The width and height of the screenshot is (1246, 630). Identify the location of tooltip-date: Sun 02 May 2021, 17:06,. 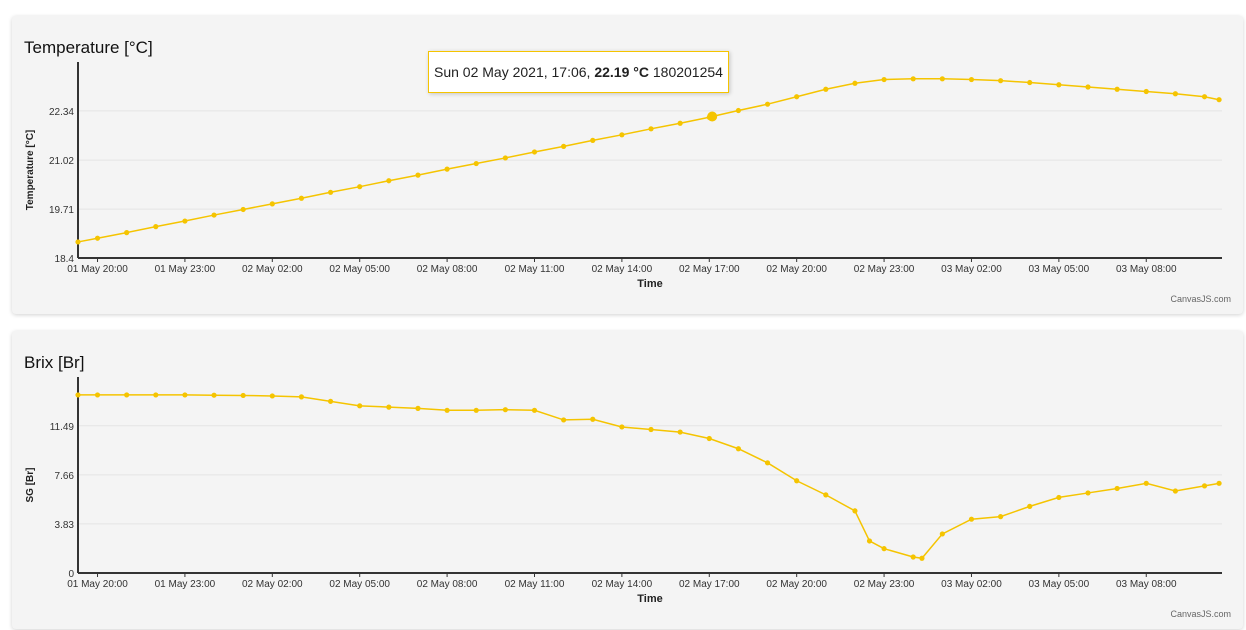
(512, 72).